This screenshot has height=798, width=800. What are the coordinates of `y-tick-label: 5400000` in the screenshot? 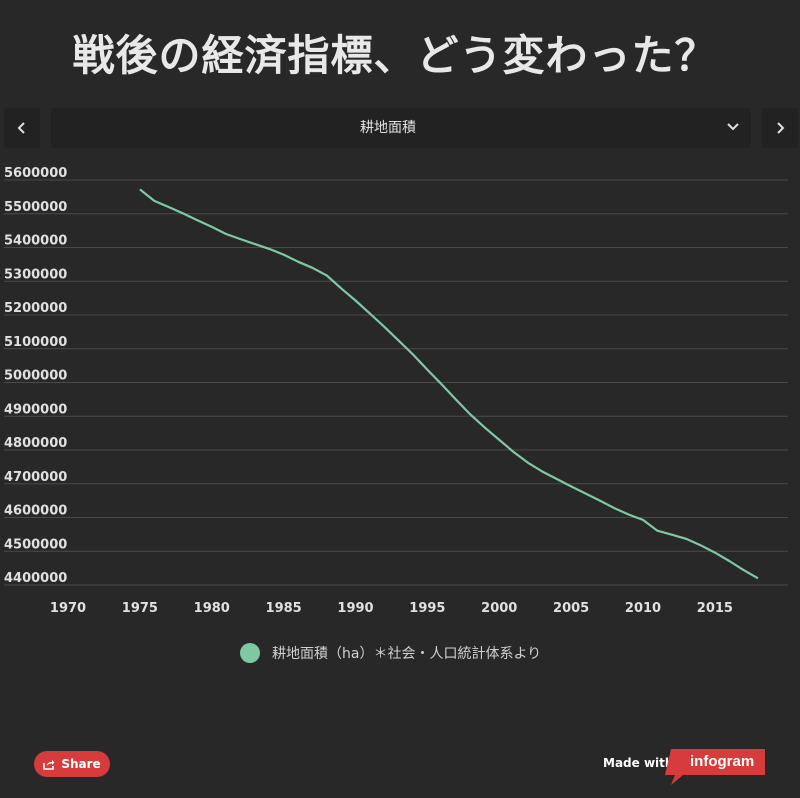 It's located at (35, 241).